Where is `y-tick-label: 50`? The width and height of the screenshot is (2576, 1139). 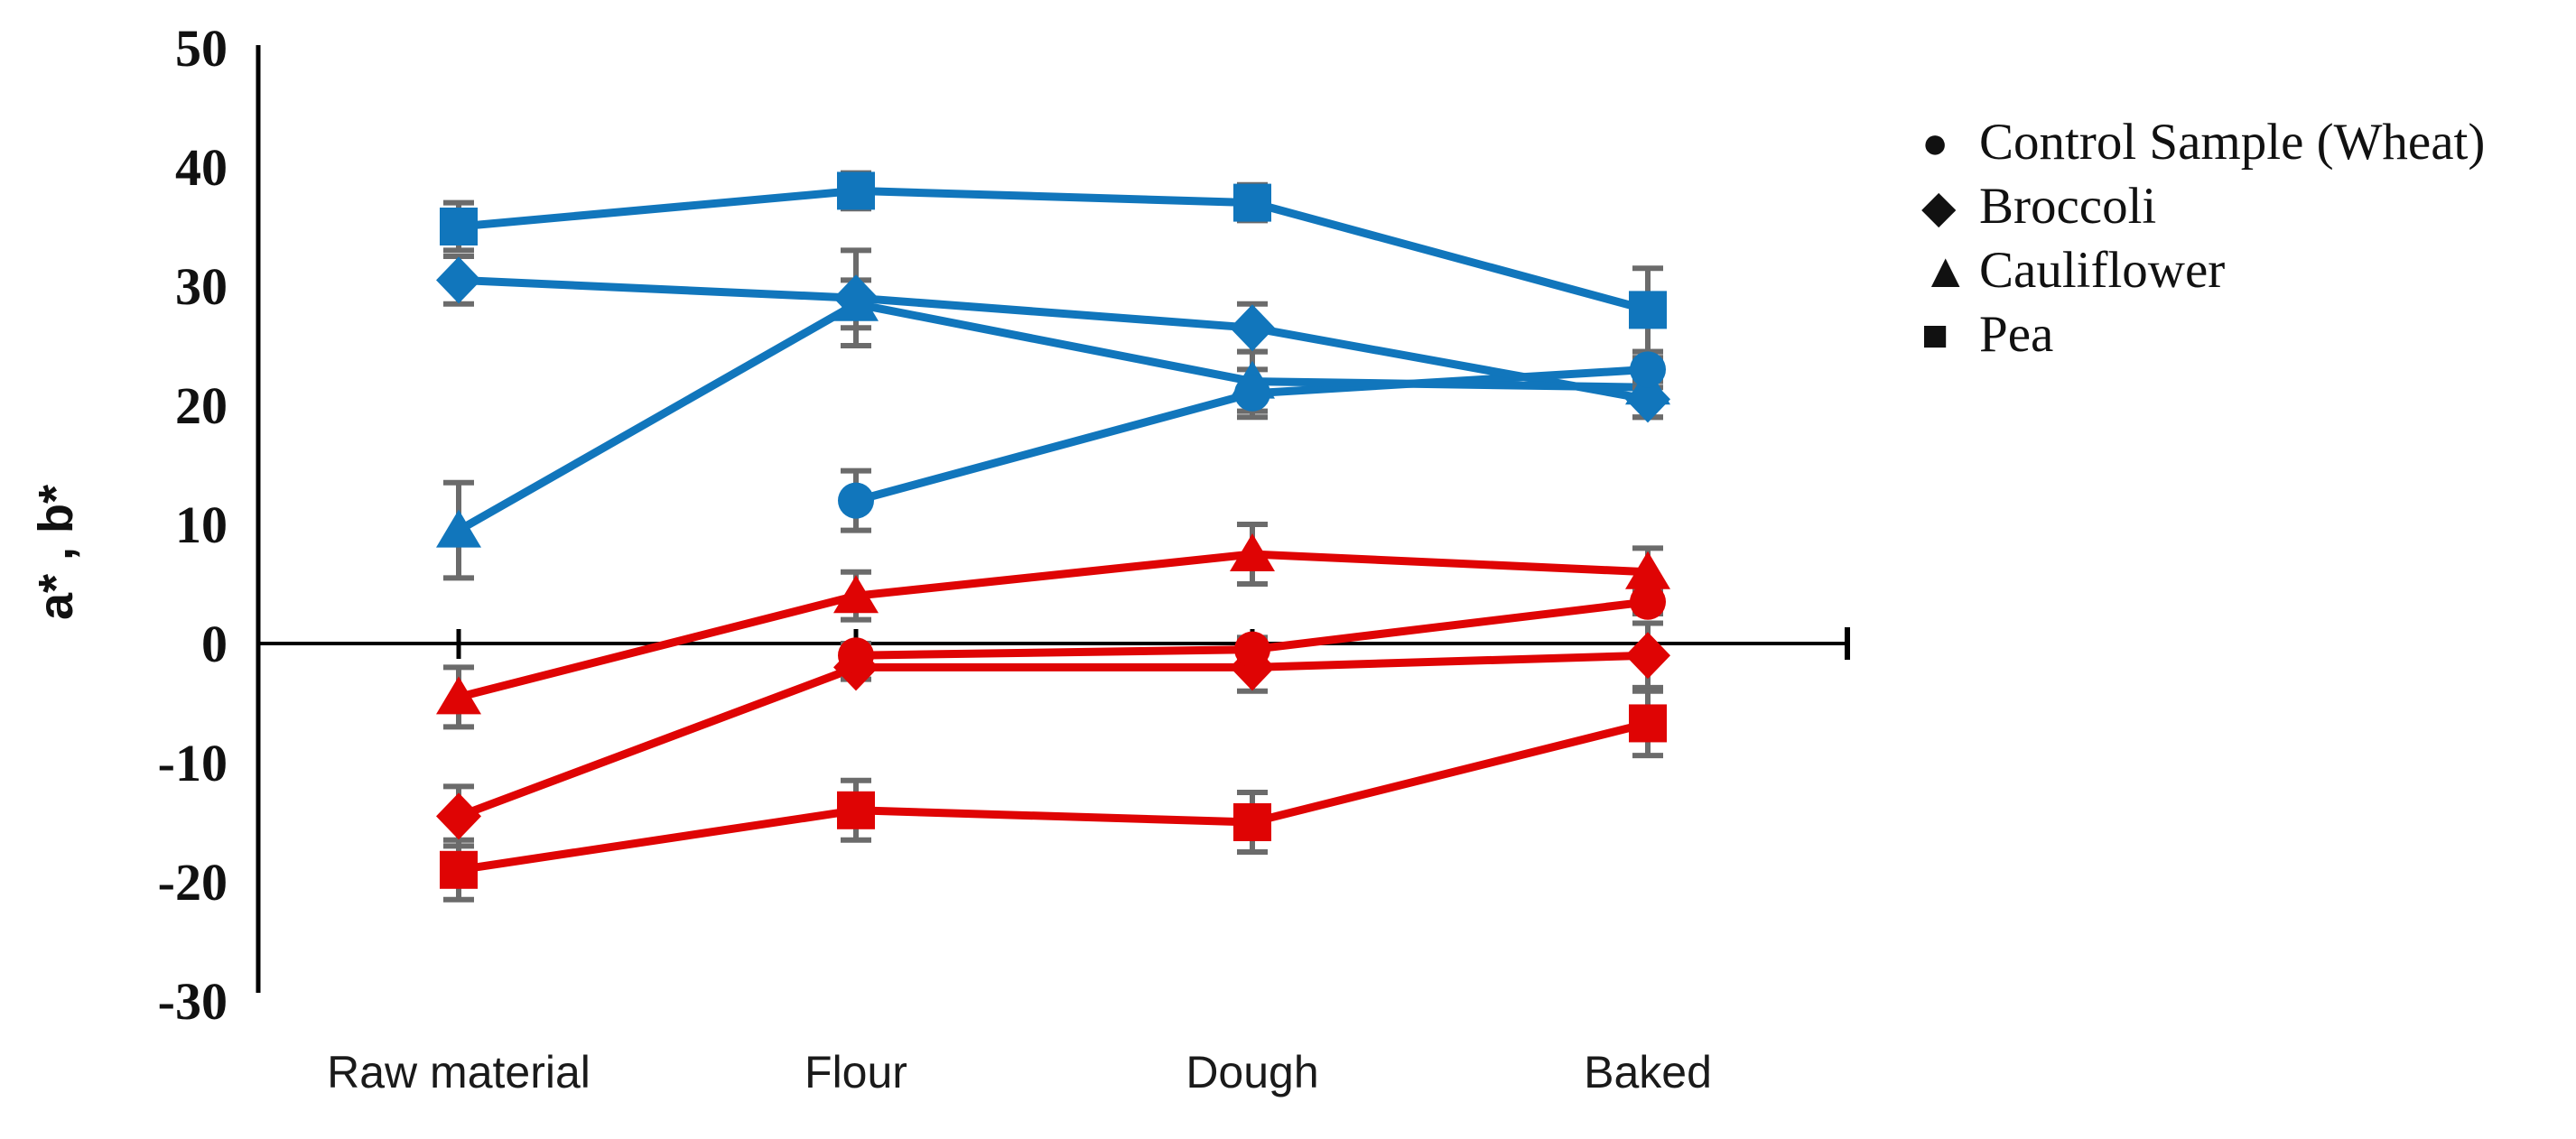
y-tick-label: 50 is located at coordinates (201, 48).